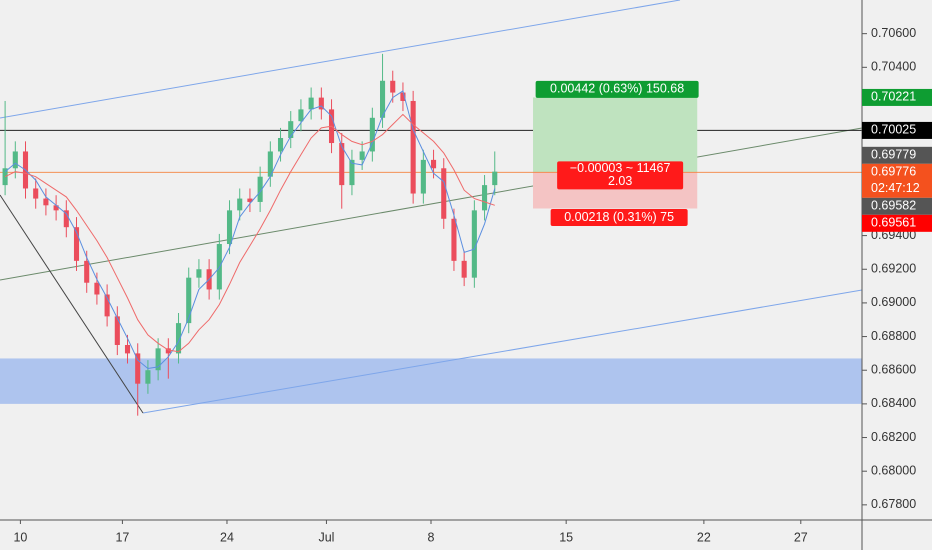 The image size is (932, 550). I want to click on target-label: 0.00442 (0.63%) 150.68, so click(617, 89).